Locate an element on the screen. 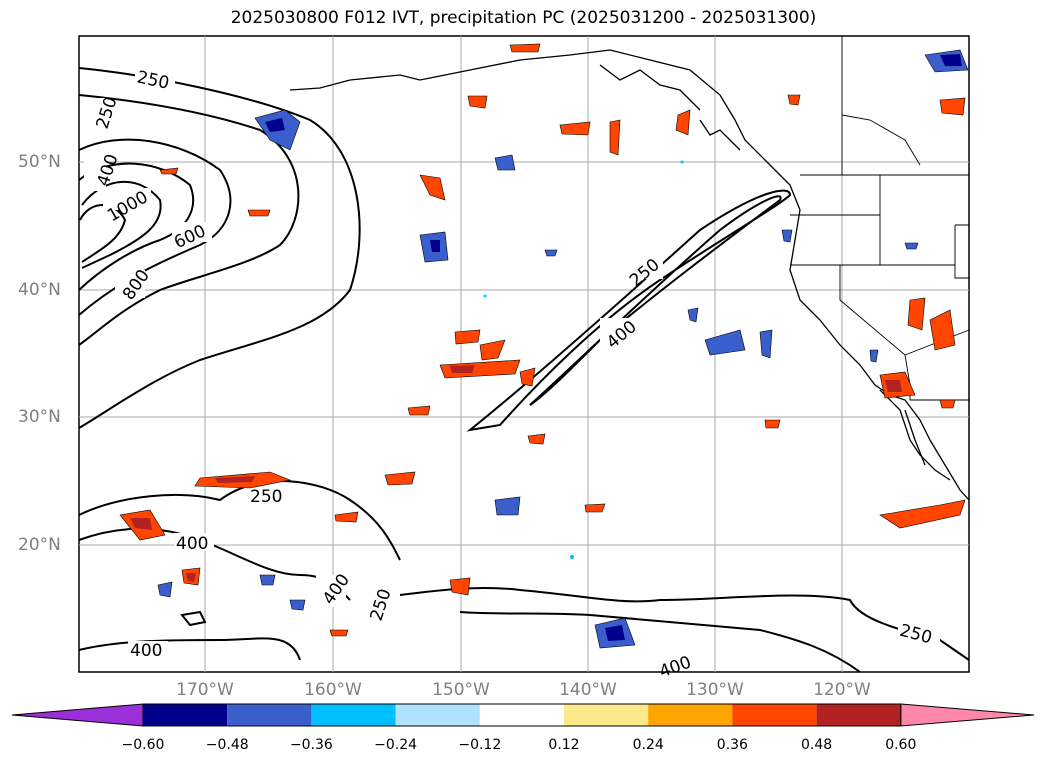  lat-label-30n: 30°N is located at coordinates (39, 417).